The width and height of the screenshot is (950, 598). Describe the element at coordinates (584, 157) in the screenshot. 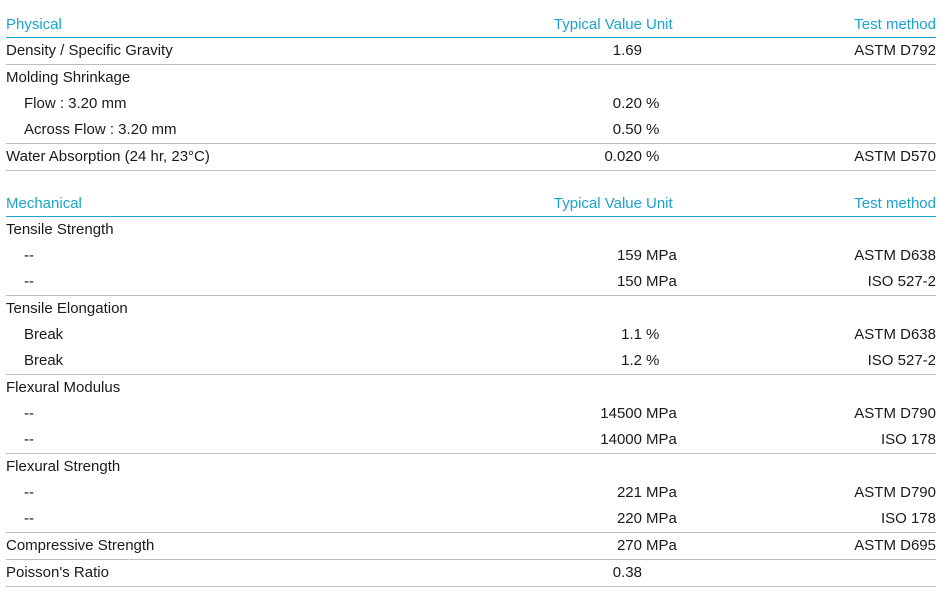

I see `typical-value: 0.020` at that location.